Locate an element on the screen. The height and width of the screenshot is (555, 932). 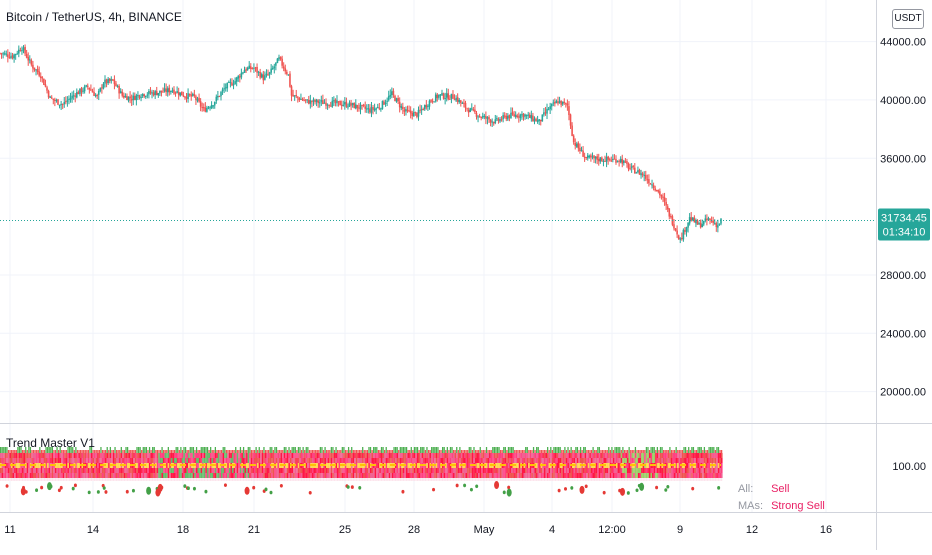
symbol-legend: Bitcoin / TetherUS, 4h, BINANCE is located at coordinates (94, 17).